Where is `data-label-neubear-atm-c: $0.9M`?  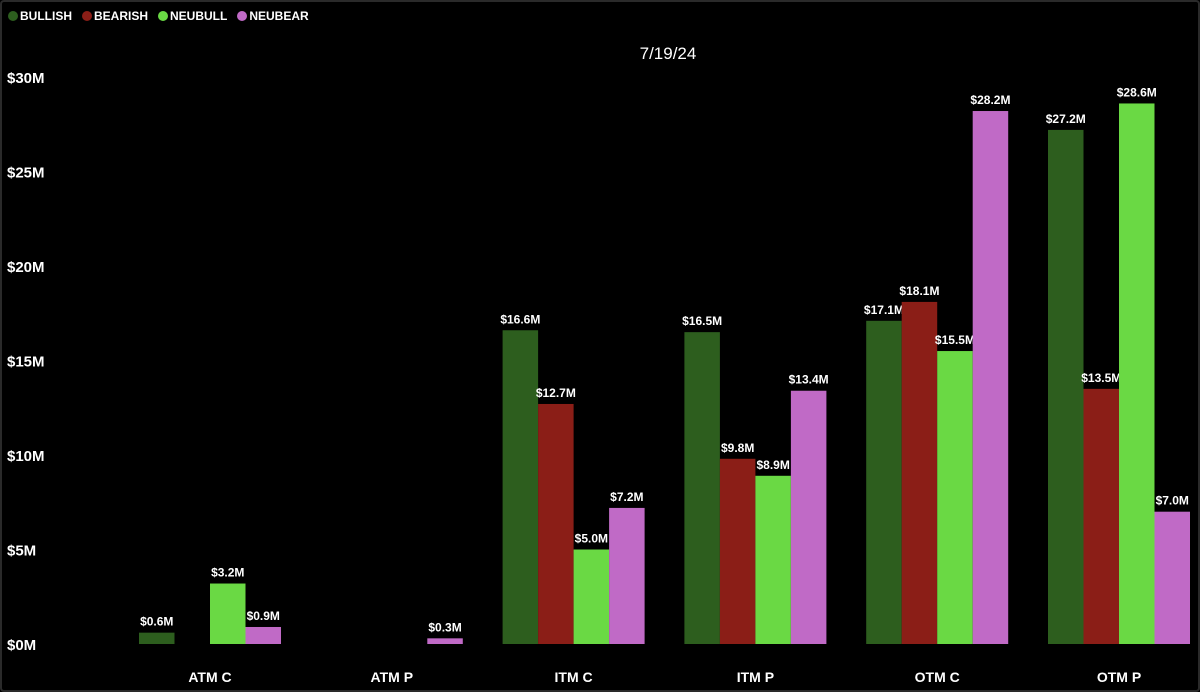 data-label-neubear-atm-c: $0.9M is located at coordinates (263, 616).